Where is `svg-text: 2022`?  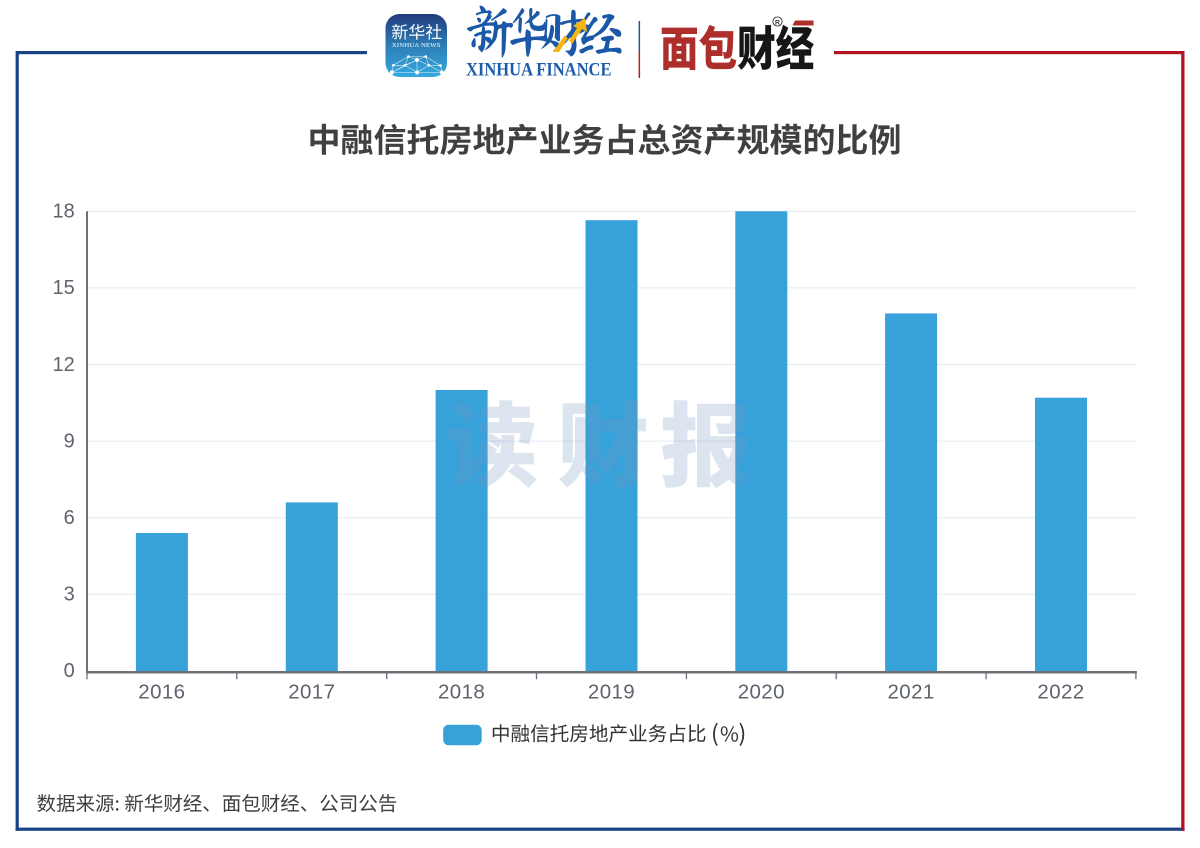 svg-text: 2022 is located at coordinates (1060, 692).